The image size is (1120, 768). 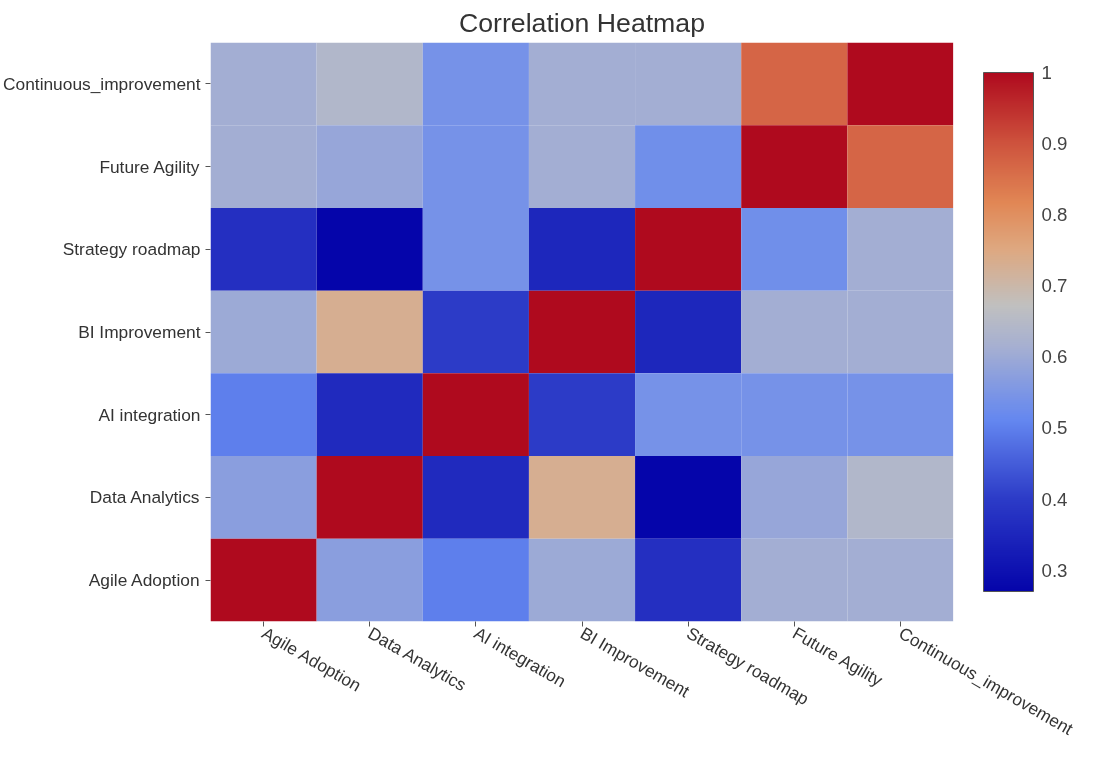 What do you see at coordinates (1054, 286) in the screenshot?
I see `color-bar-label: 0.7` at bounding box center [1054, 286].